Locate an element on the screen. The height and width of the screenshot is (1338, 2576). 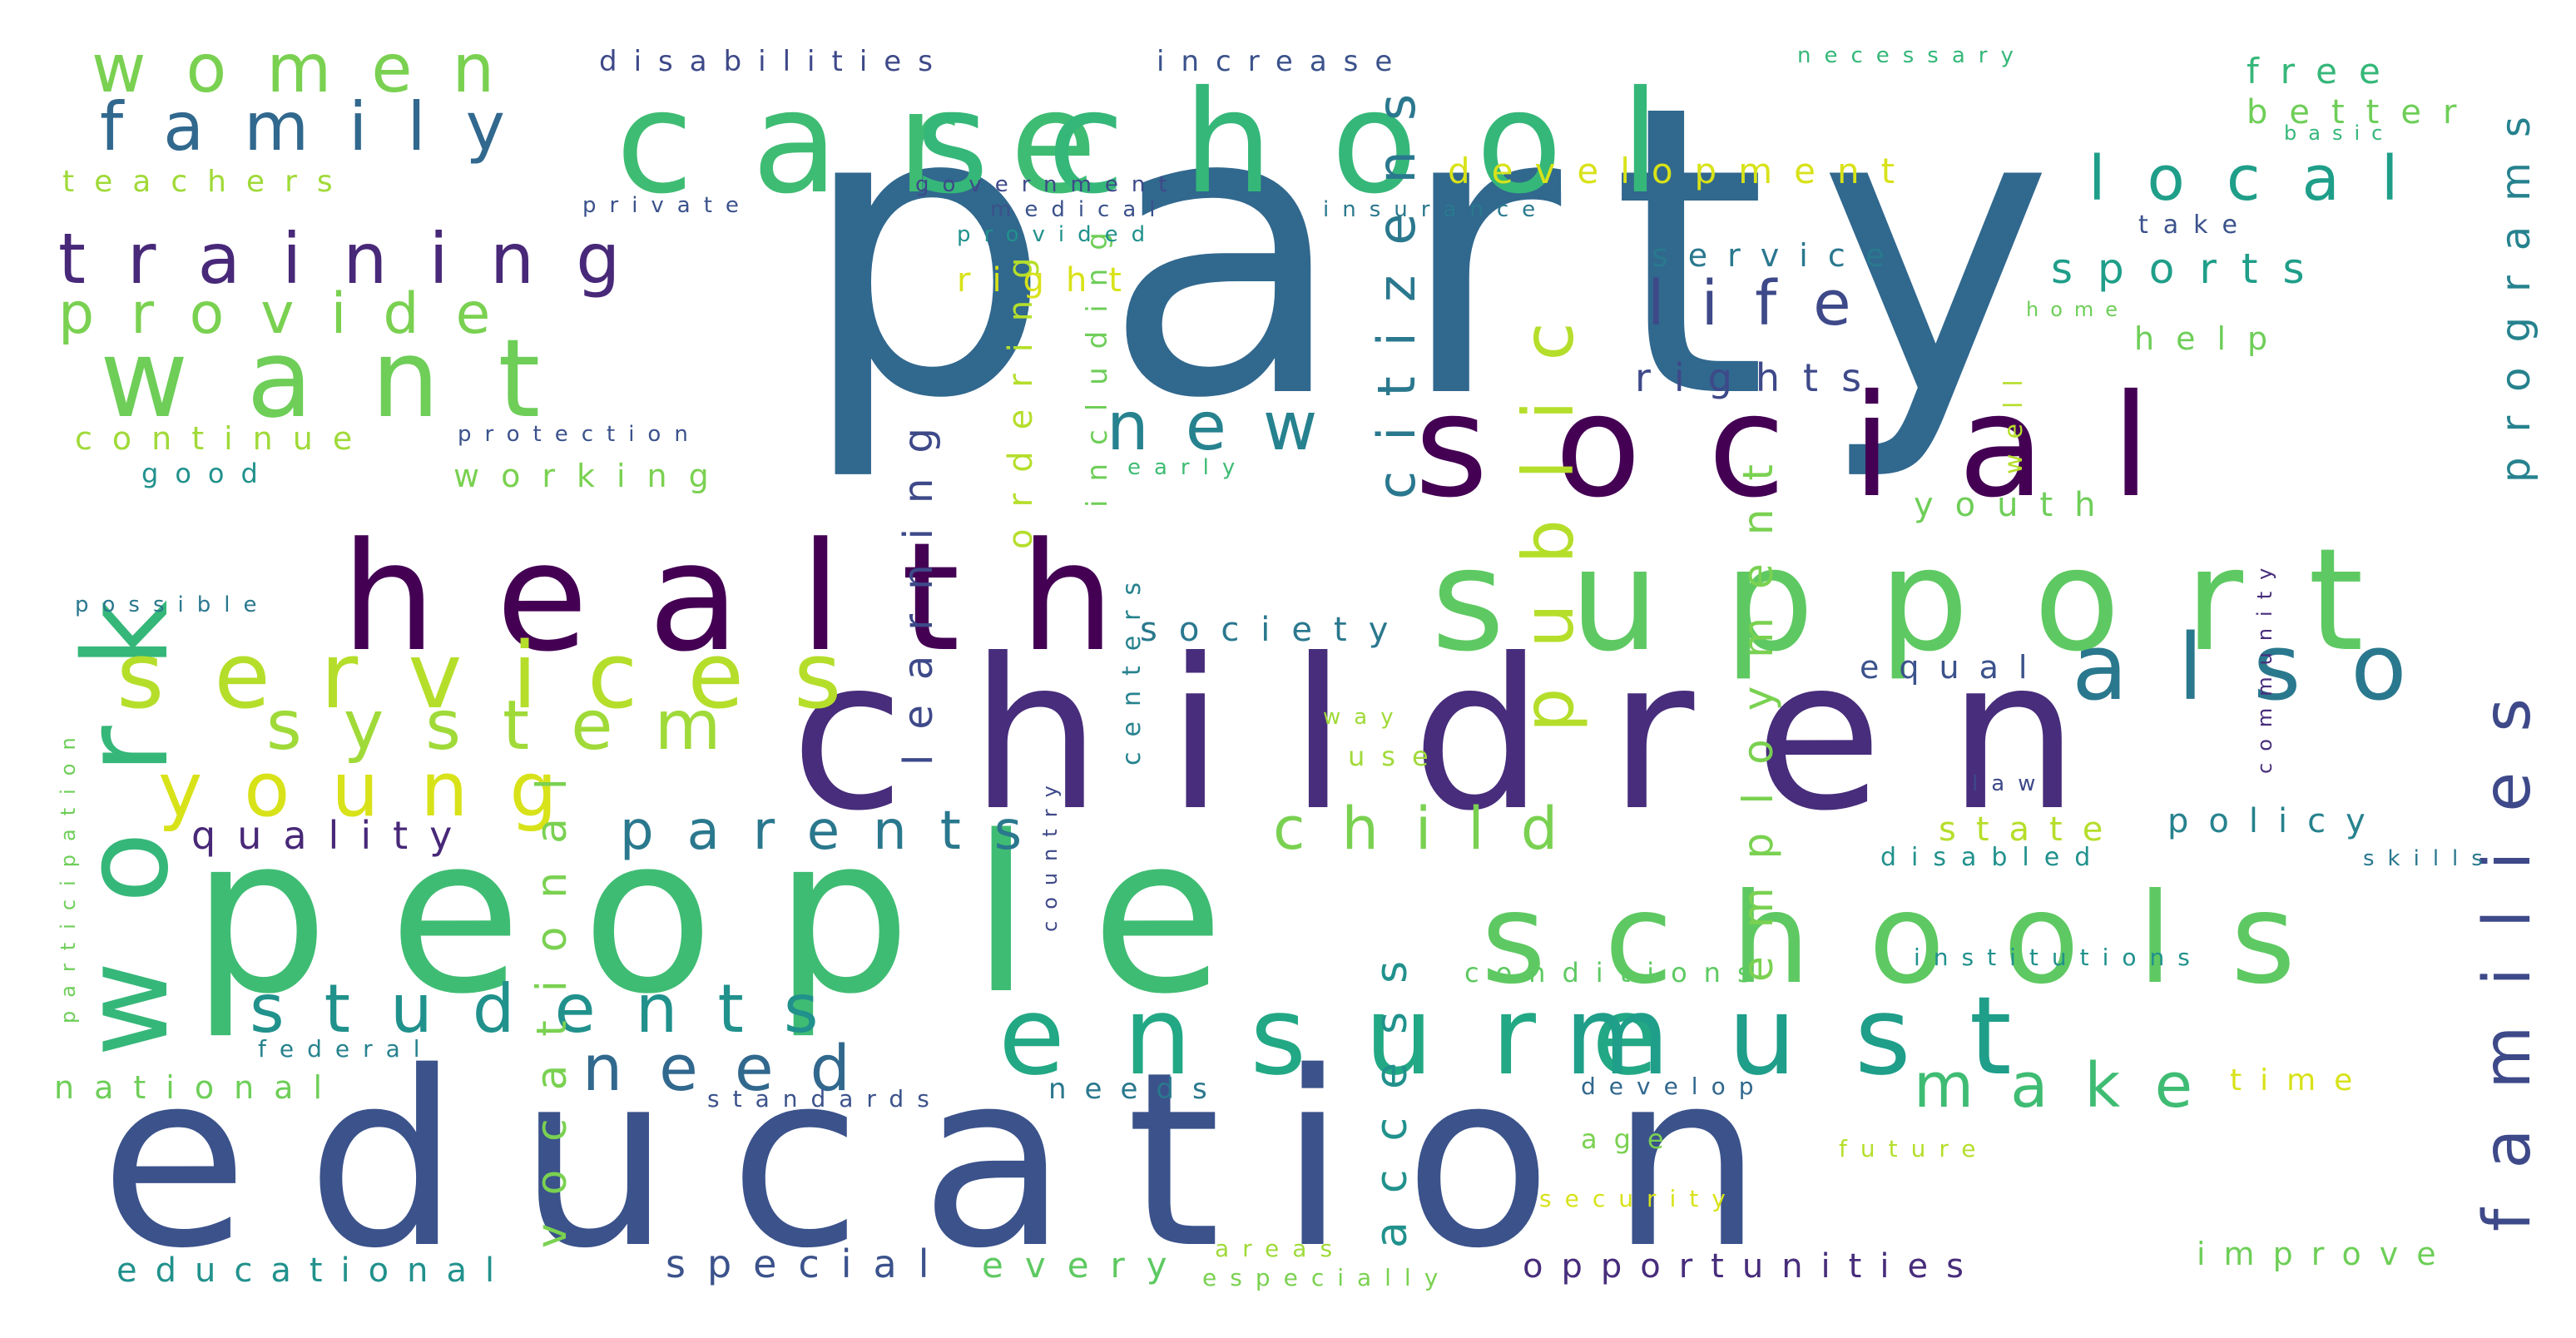
cloud-word-women: women is located at coordinates (313, 68).